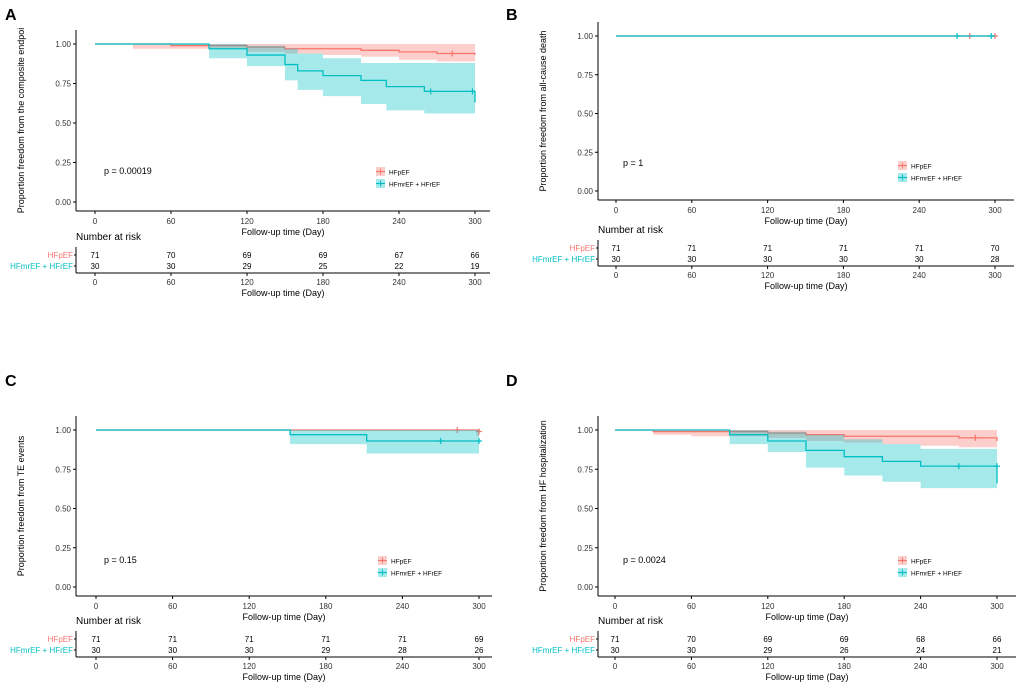  Describe the element at coordinates (585, 587) in the screenshot. I see `y-tick-label: 0.00` at that location.